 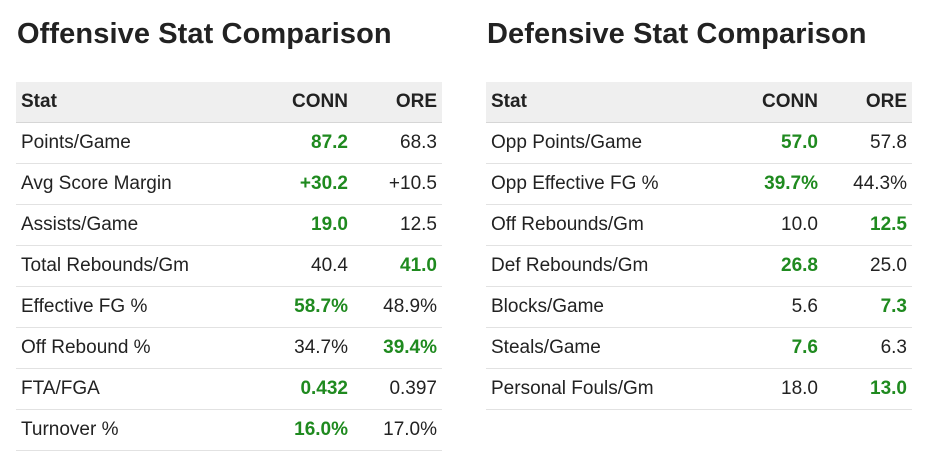 I want to click on stat-cell: Steals/Game, so click(x=546, y=347).